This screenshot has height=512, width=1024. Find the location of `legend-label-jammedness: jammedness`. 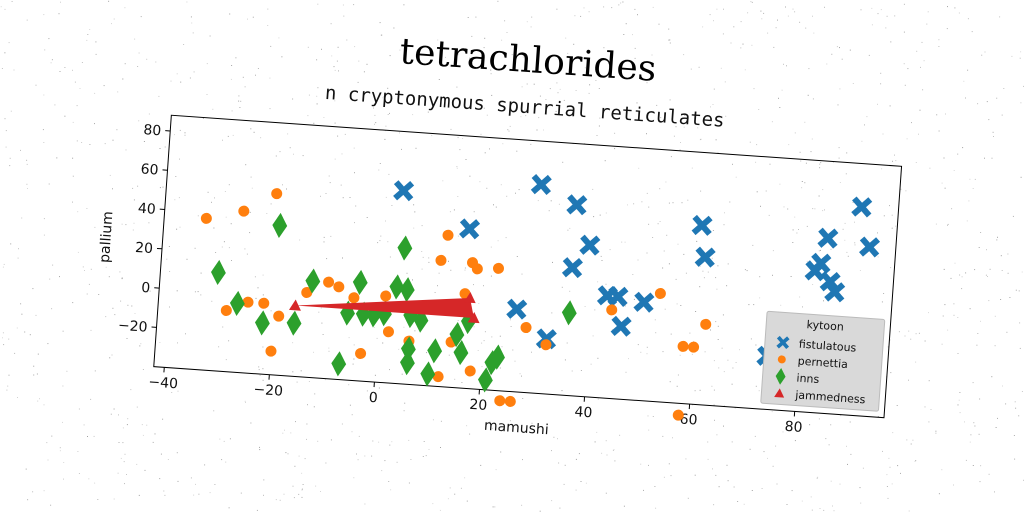

legend-label-jammedness: jammedness is located at coordinates (830, 397).